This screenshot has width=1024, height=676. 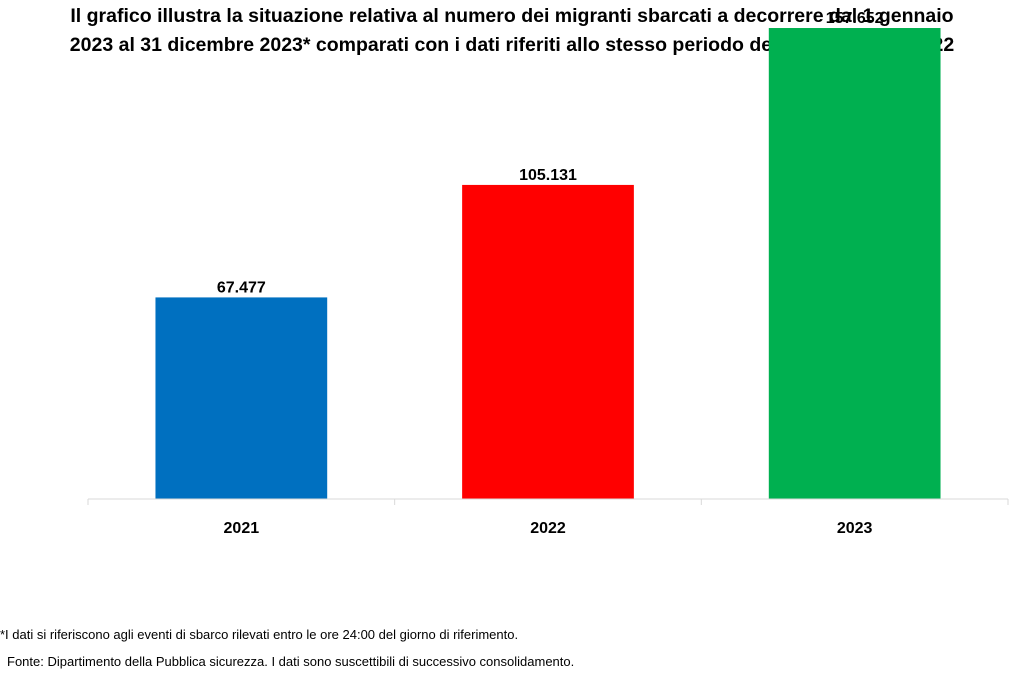 What do you see at coordinates (241, 287) in the screenshot?
I see `data-label-2021: 67.477` at bounding box center [241, 287].